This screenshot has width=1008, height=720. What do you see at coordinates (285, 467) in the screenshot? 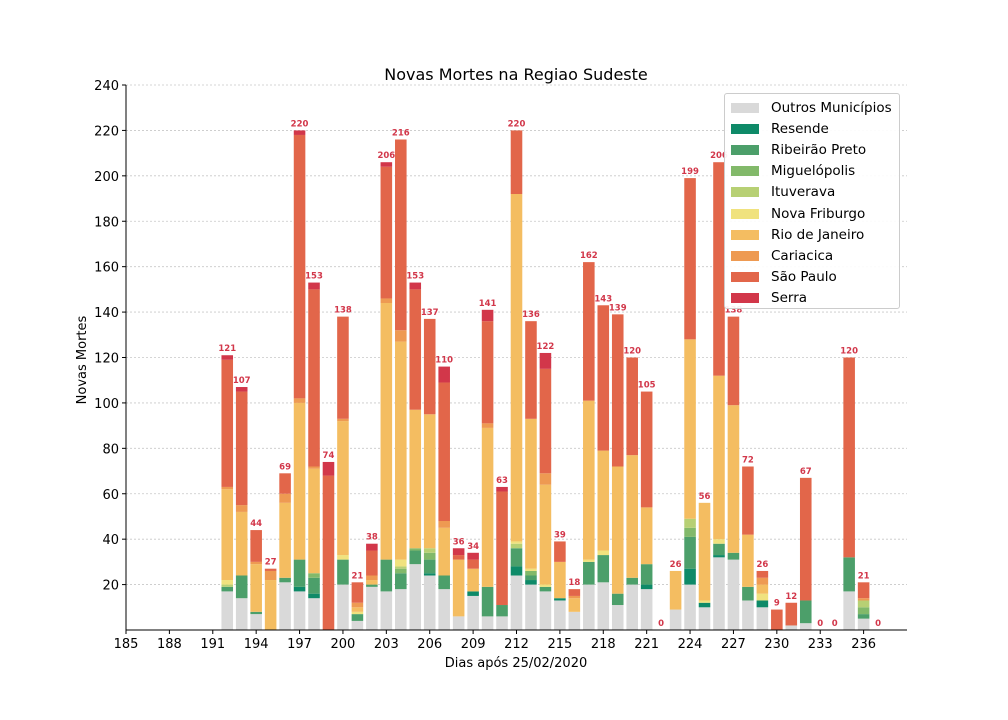
I see `data-label: 69` at bounding box center [285, 467].